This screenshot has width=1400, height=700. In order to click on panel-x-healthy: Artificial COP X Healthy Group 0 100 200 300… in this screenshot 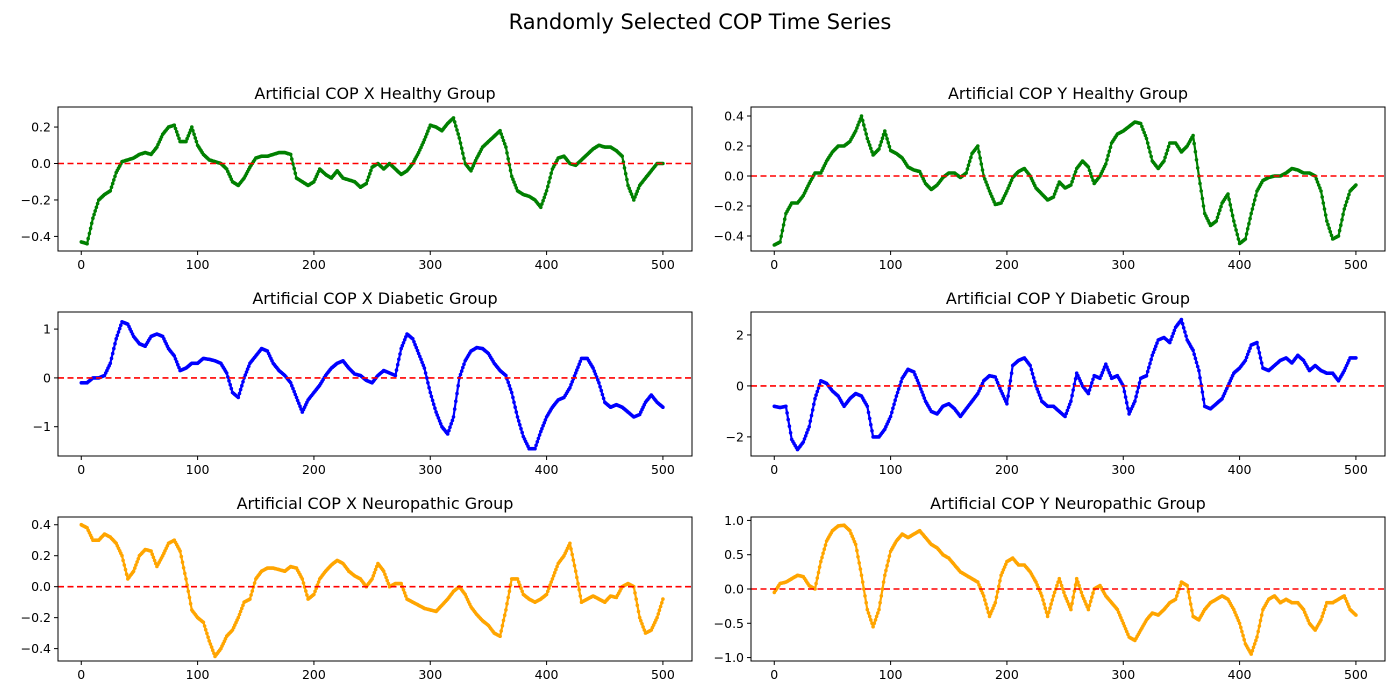, I will do `click(357, 178)`.